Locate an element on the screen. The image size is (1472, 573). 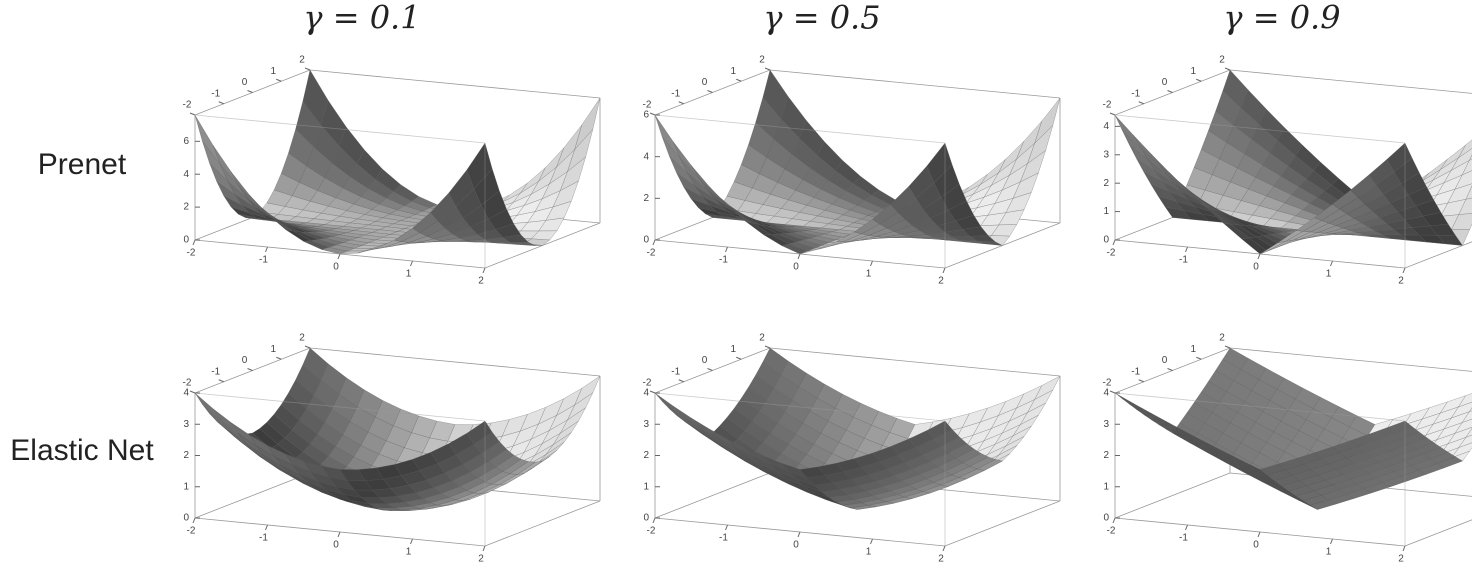
z-tick-label: 6 is located at coordinates (186, 141).